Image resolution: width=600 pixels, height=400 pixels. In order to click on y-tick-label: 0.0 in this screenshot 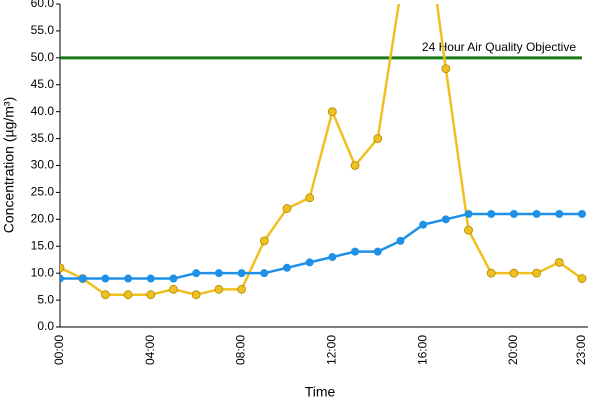, I will do `click(45, 326)`.